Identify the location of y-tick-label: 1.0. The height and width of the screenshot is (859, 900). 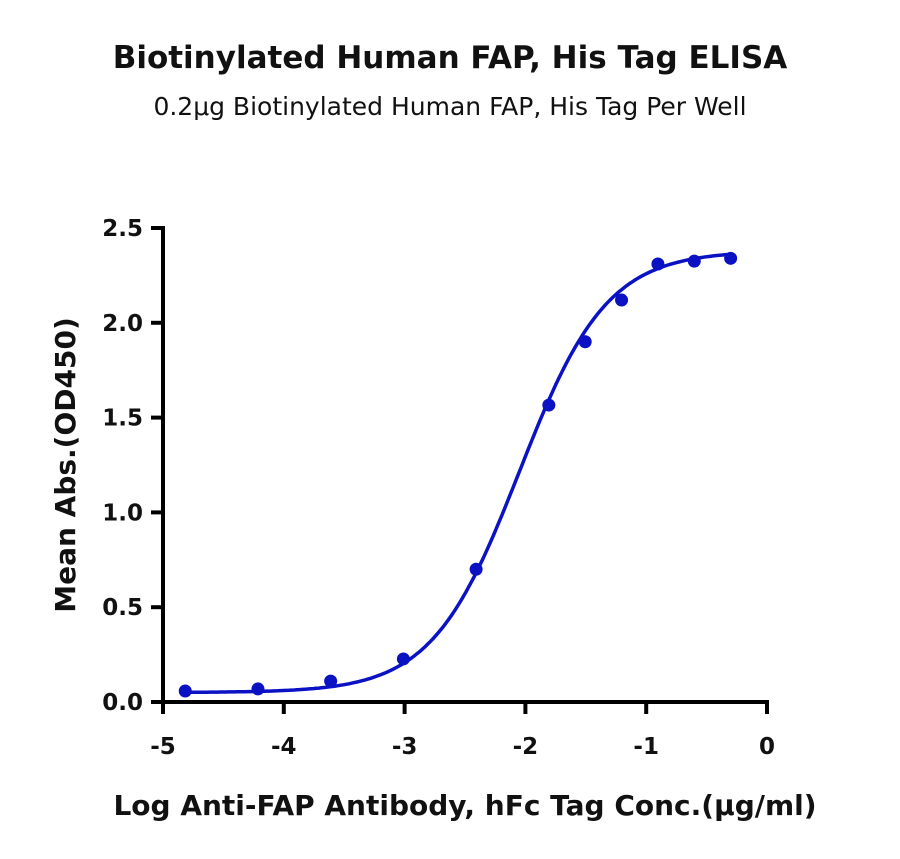
(122, 513).